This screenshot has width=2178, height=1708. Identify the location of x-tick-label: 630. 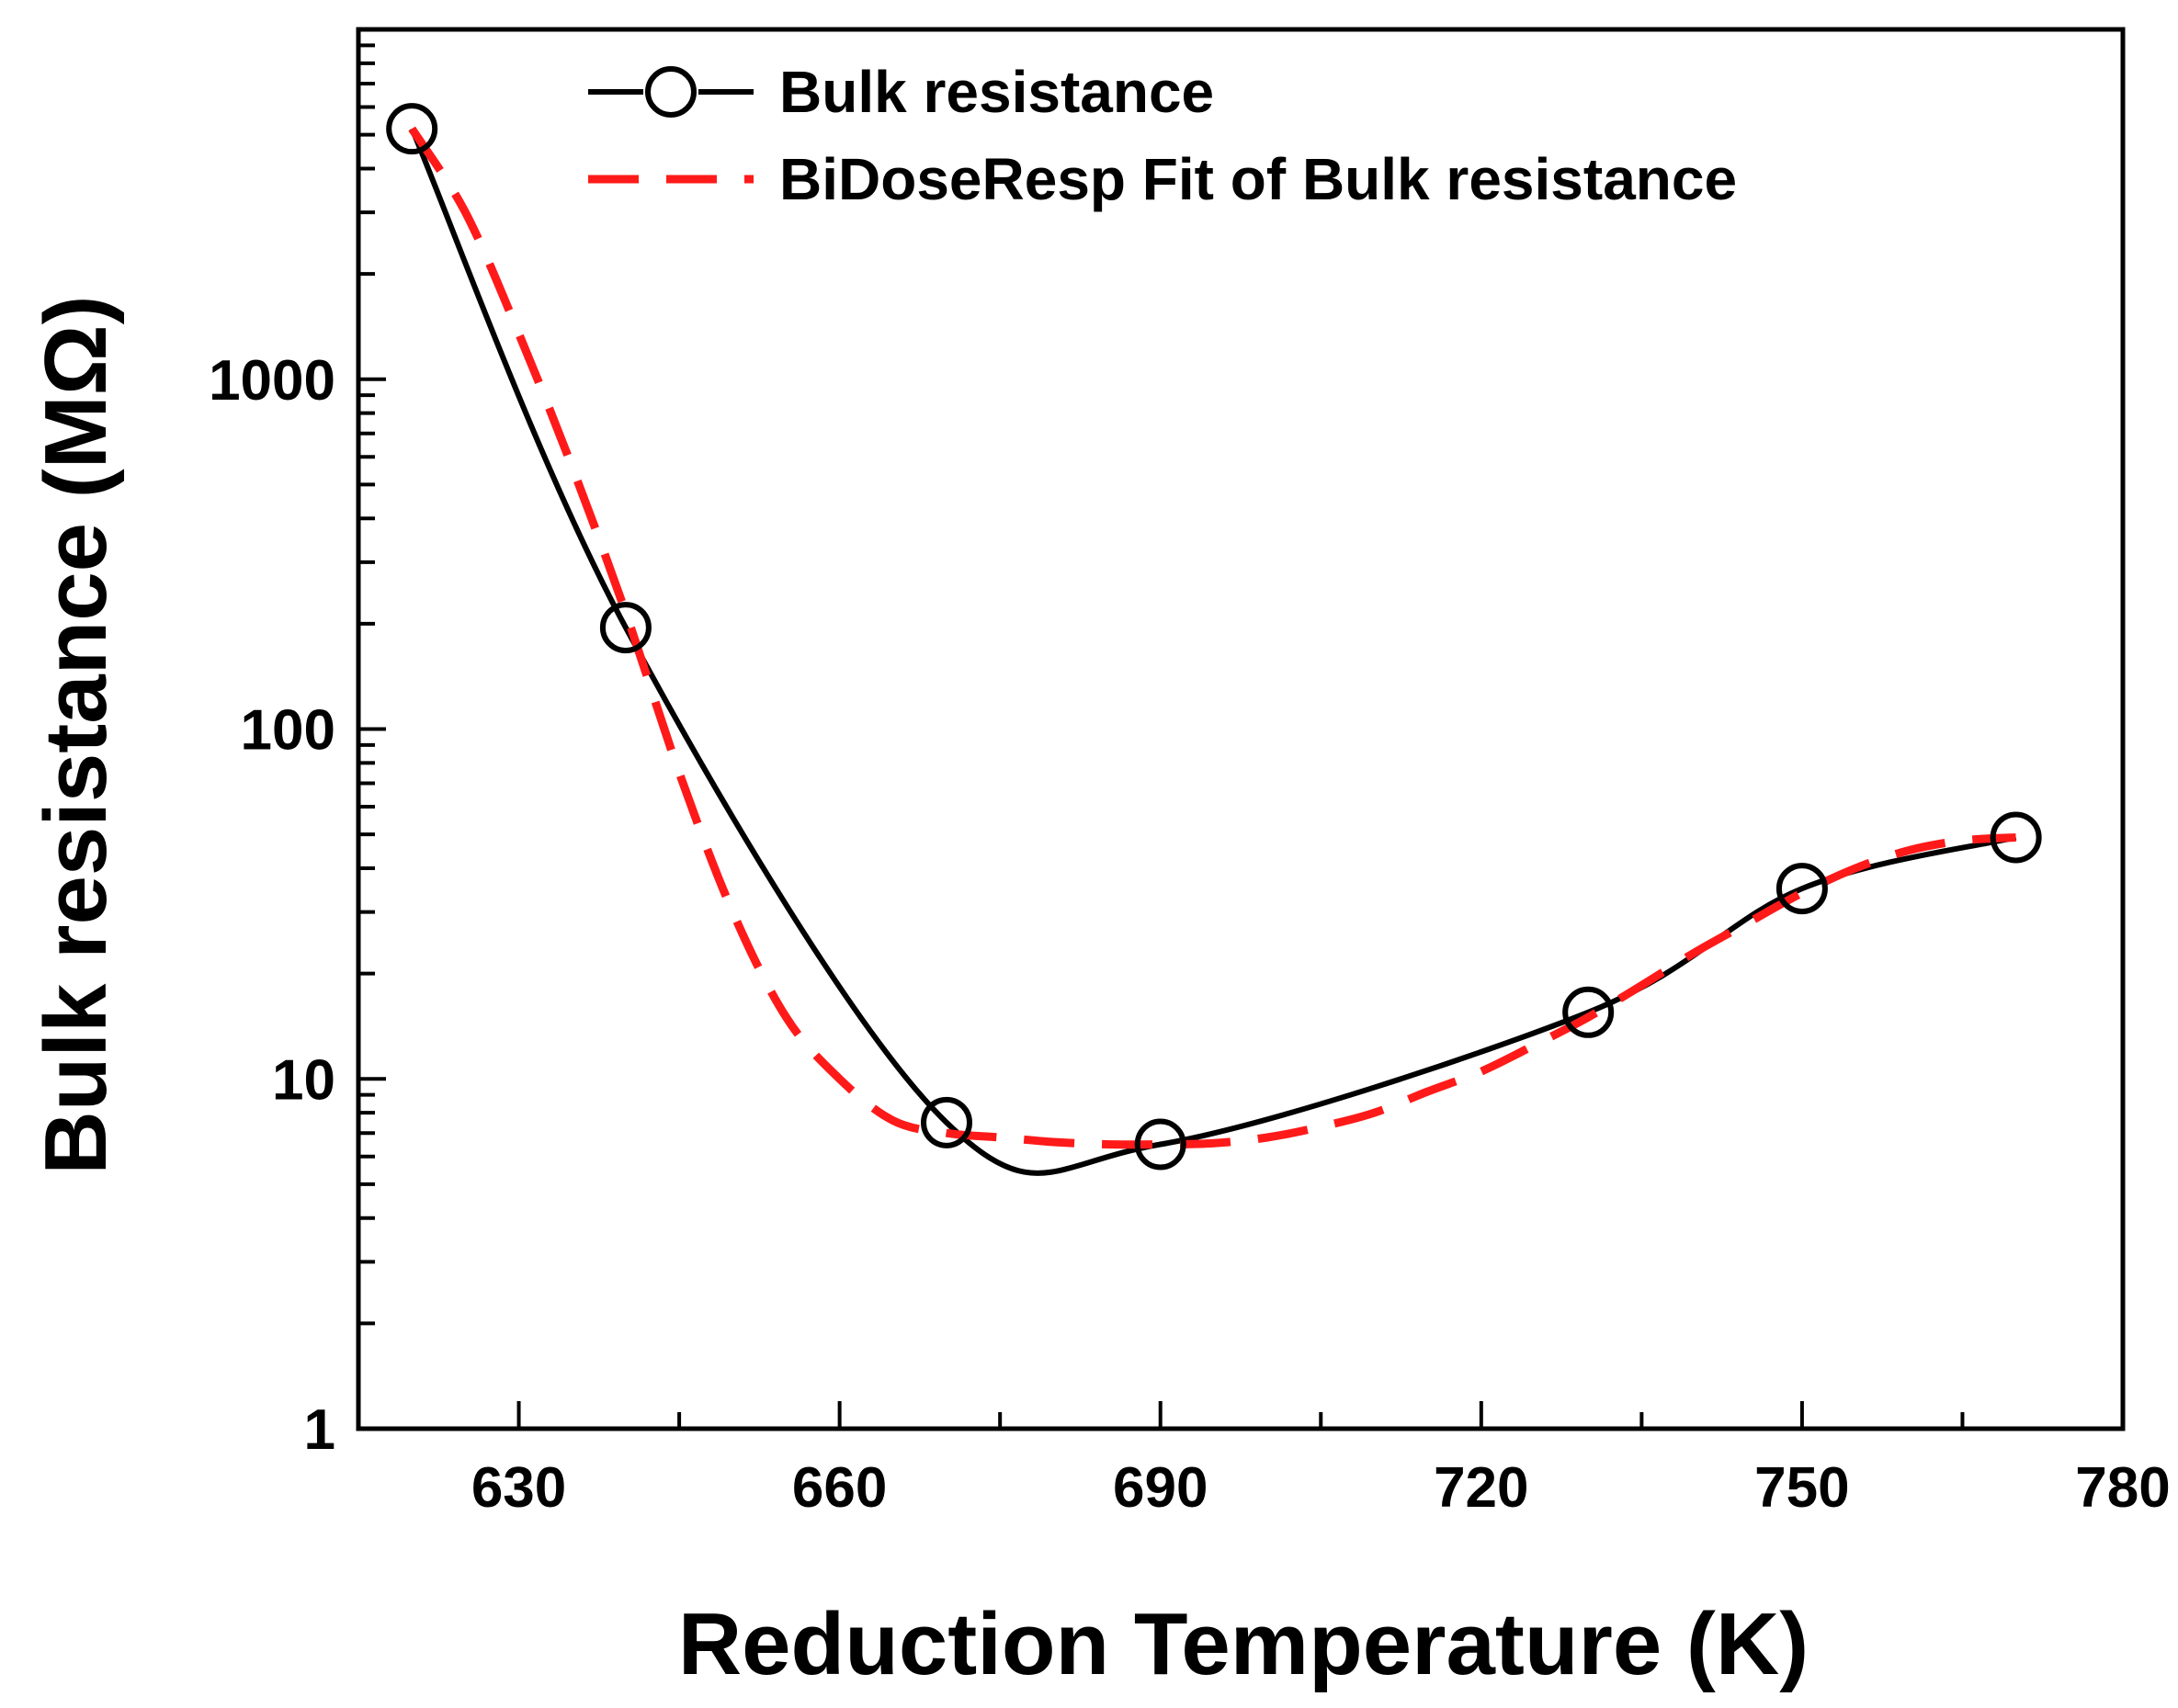
(518, 1488).